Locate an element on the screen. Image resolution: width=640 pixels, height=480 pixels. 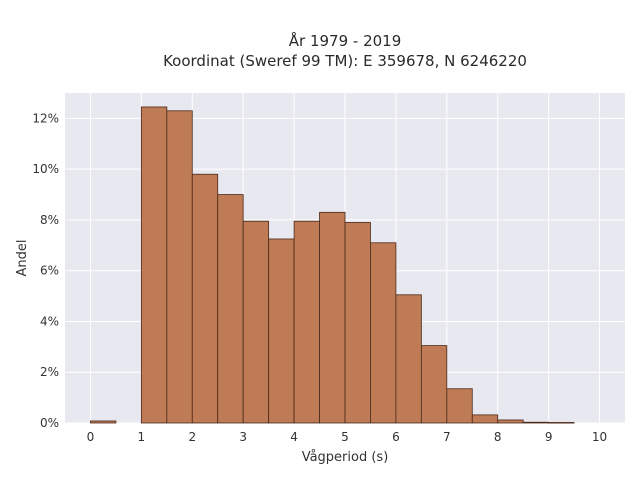
x-tick-label: 1 is located at coordinates (142, 437).